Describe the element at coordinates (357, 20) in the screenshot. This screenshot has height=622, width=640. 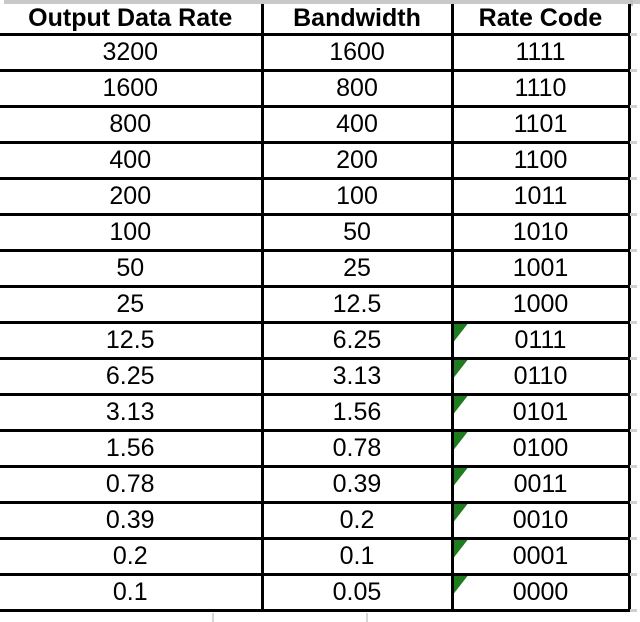
I see `column-header-bandwidth: Bandwidth` at that location.